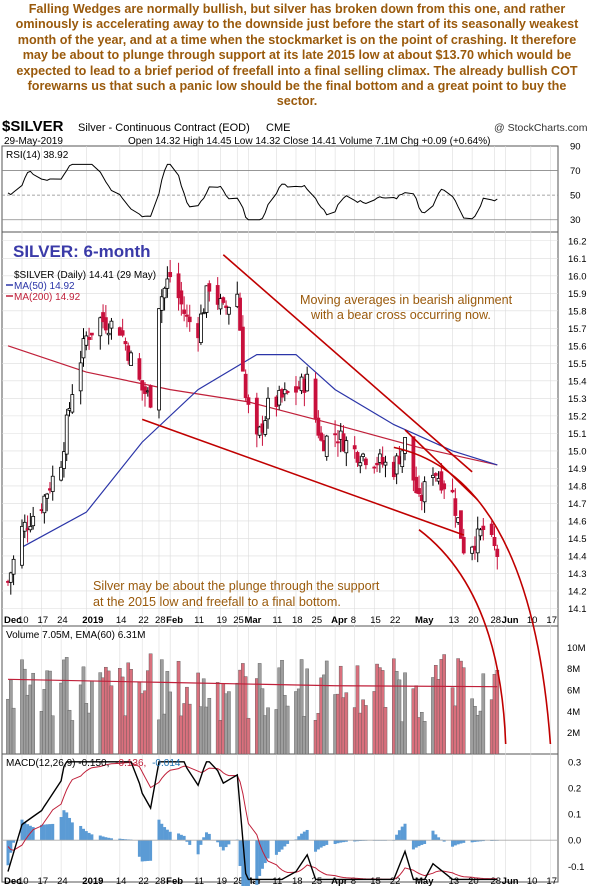  What do you see at coordinates (551, 881) in the screenshot?
I see `x-axis-label: 17` at bounding box center [551, 881].